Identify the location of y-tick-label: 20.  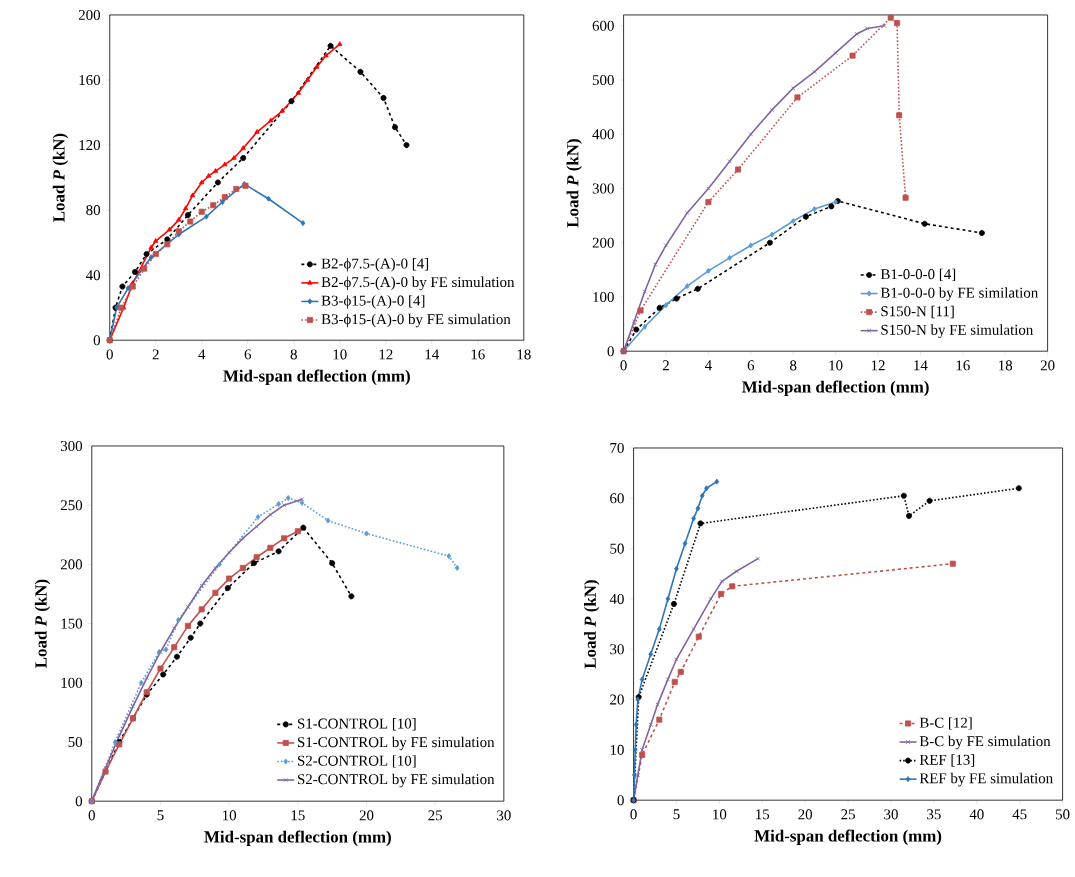
(617, 699).